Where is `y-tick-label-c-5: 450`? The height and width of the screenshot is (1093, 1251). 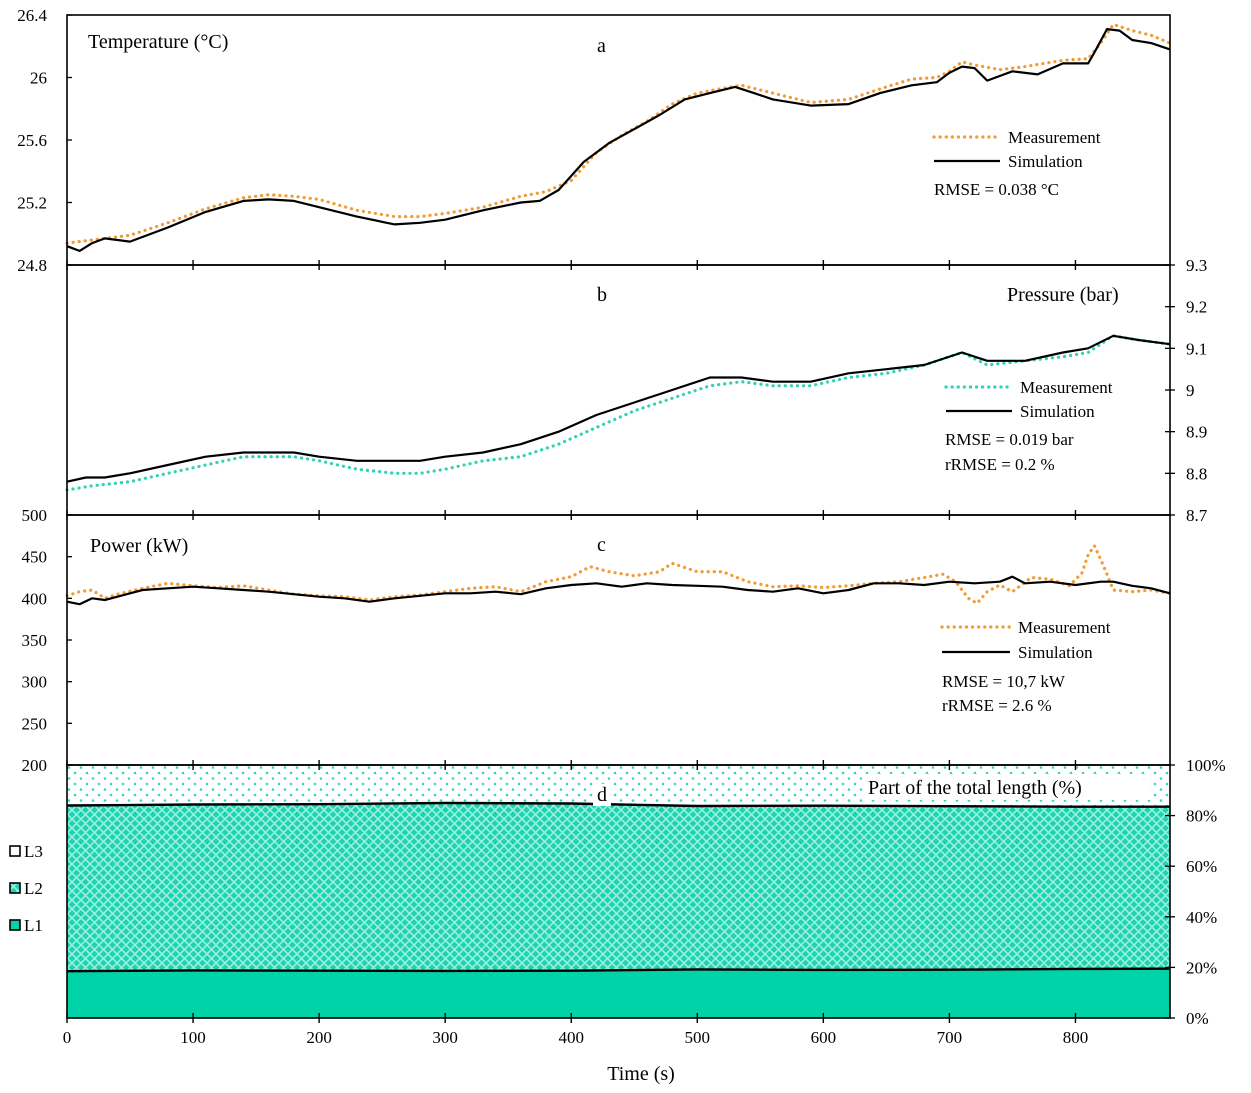
y-tick-label-c-5: 450 is located at coordinates (35, 557).